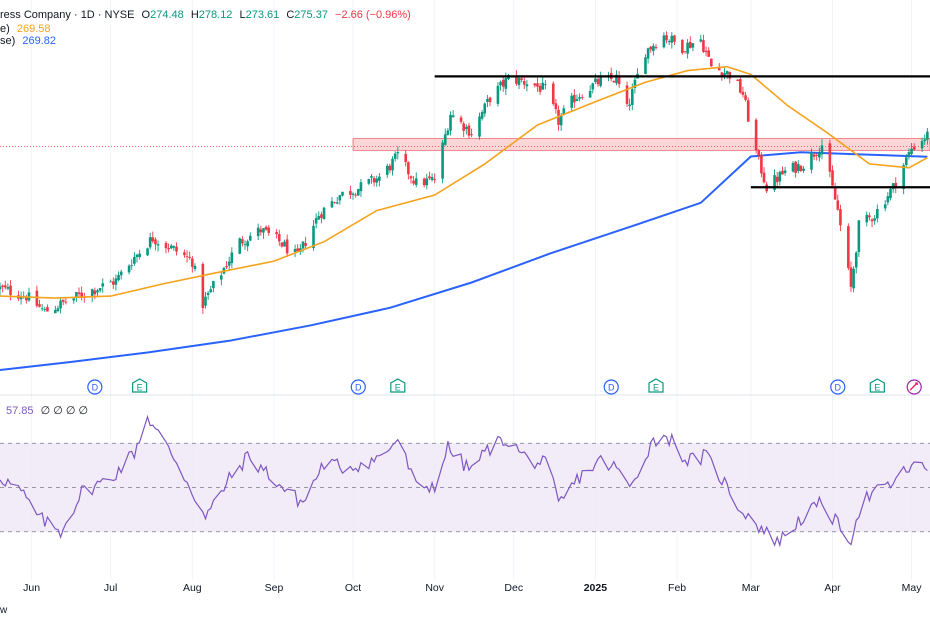 This screenshot has width=930, height=620. Describe the element at coordinates (25, 29) in the screenshot. I see `ma50-legend: e) 269.58` at that location.